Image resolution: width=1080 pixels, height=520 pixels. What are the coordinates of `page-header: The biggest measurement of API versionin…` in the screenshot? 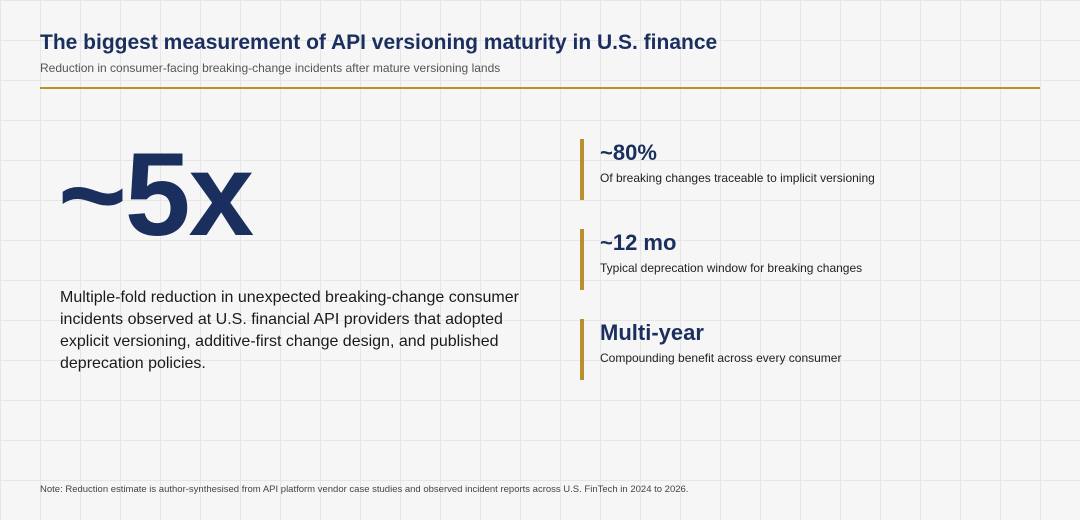 It's located at (540, 53).